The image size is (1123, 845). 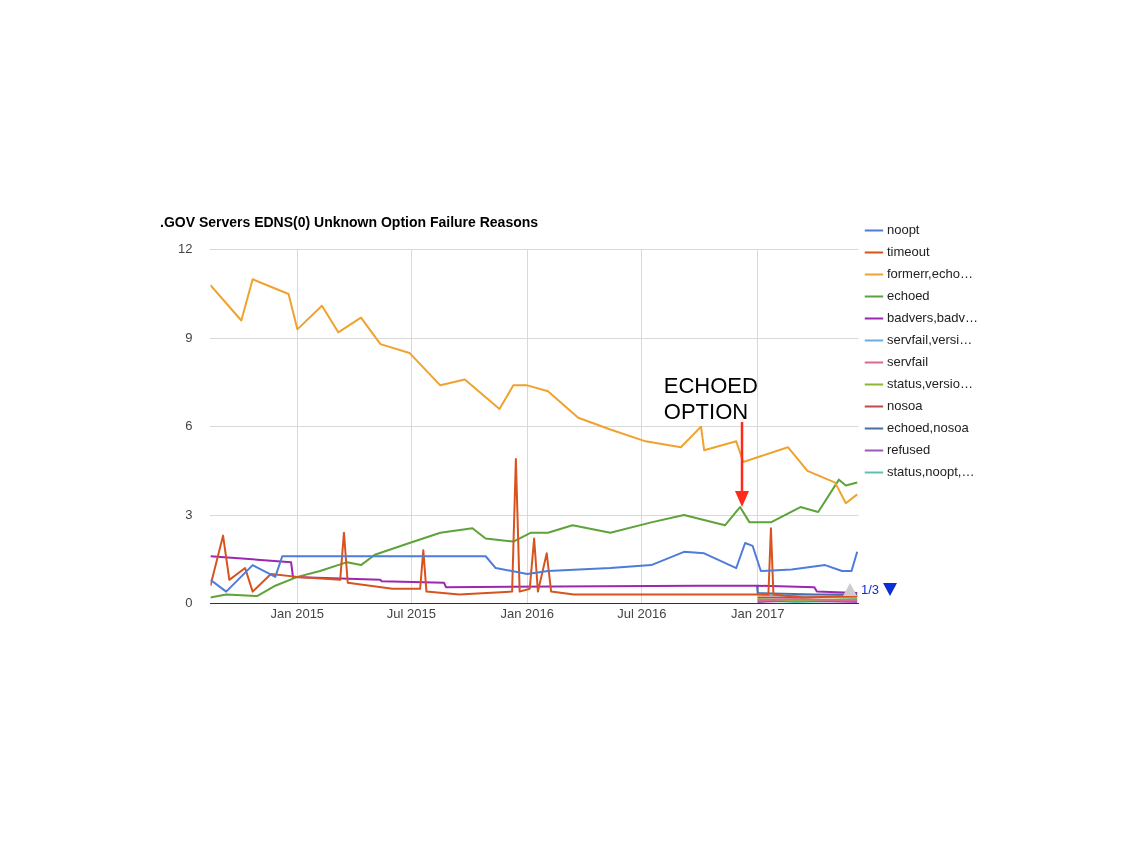 I want to click on legend-label: echoed,nosoa, so click(x=928, y=428).